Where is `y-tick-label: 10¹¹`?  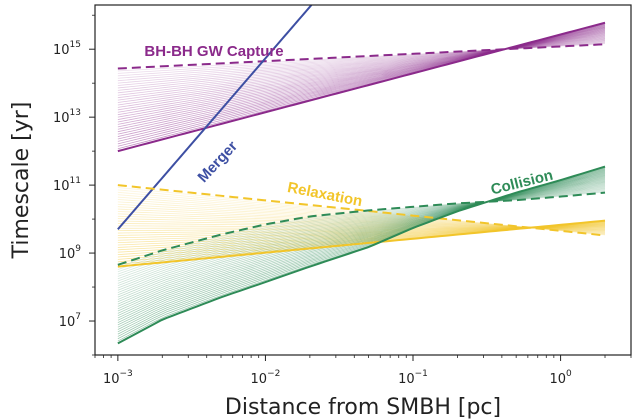
y-tick-label: 10¹¹ is located at coordinates (67, 185).